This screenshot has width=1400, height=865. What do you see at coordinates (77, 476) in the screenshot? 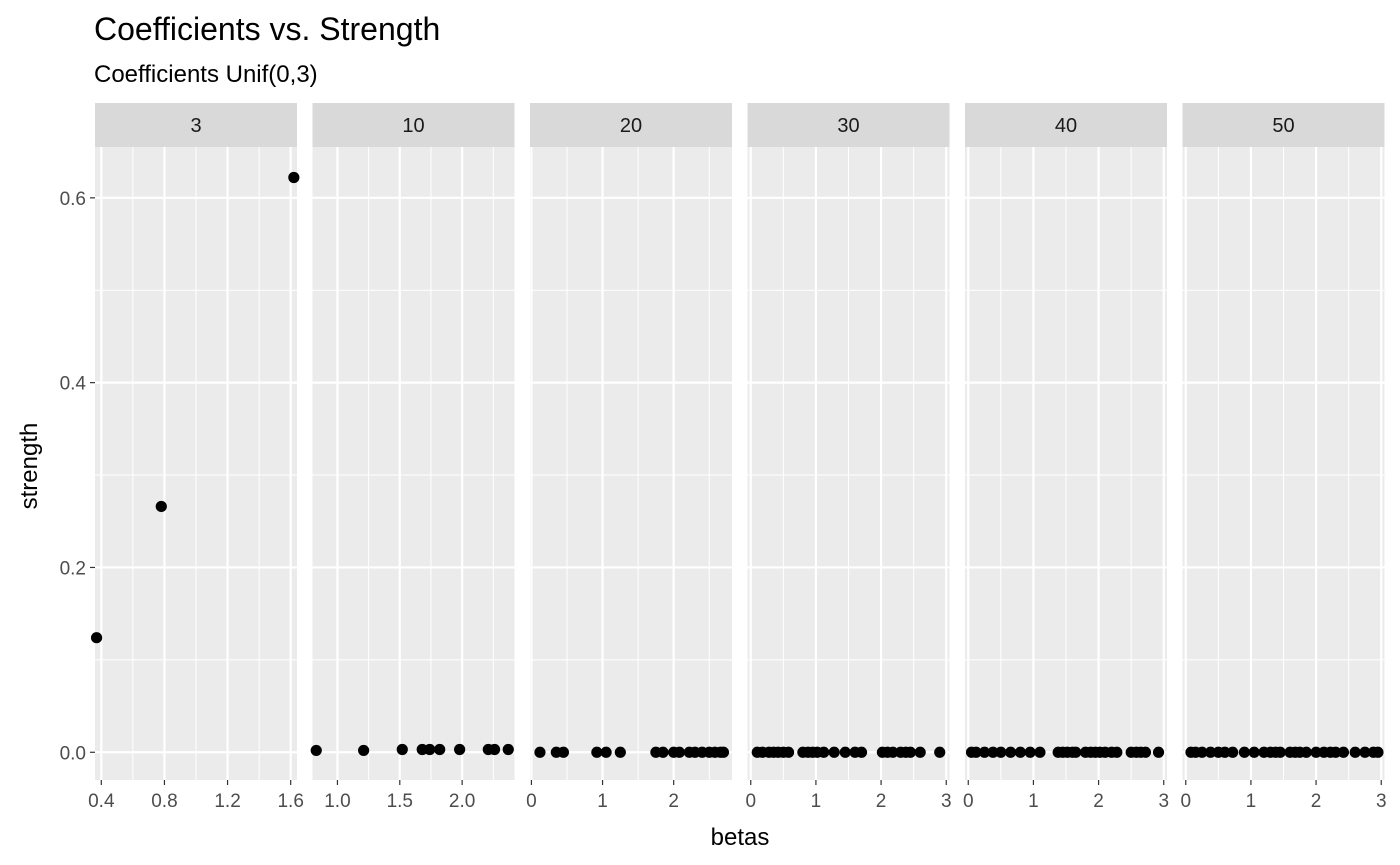
I see `y-axis: 0.0 0.2 0.4 0.6` at bounding box center [77, 476].